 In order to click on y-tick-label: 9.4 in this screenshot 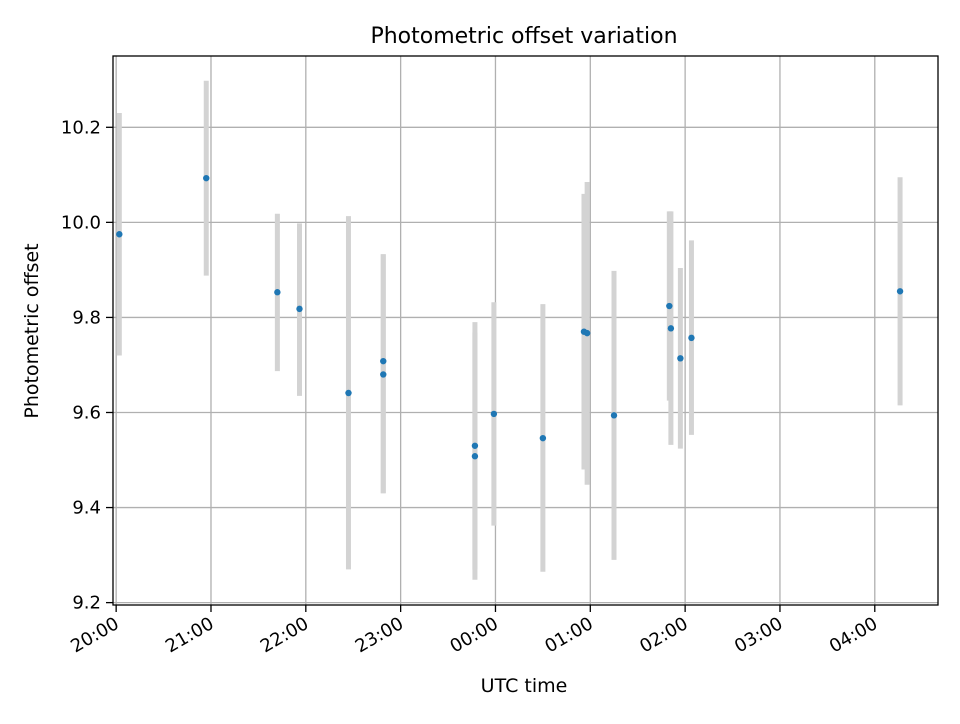, I will do `click(86, 508)`.